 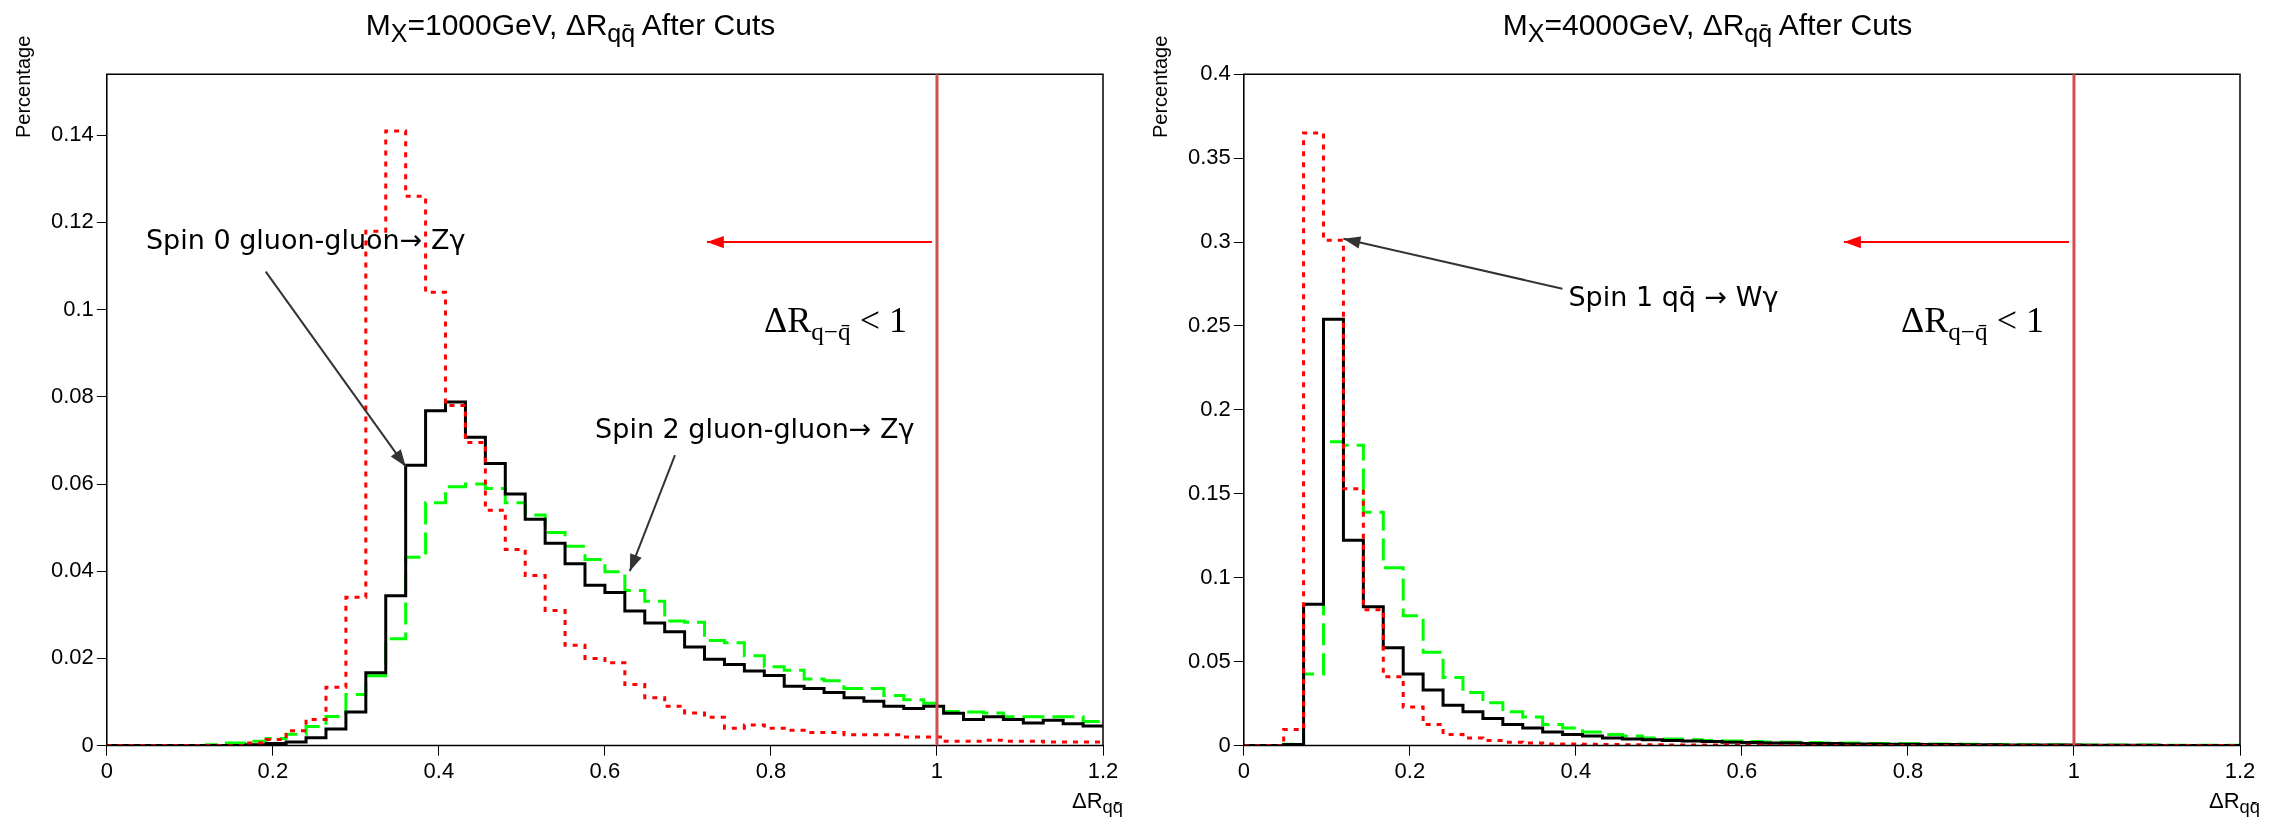 What do you see at coordinates (1215, 73) in the screenshot?
I see `y-tick-label: 0.4` at bounding box center [1215, 73].